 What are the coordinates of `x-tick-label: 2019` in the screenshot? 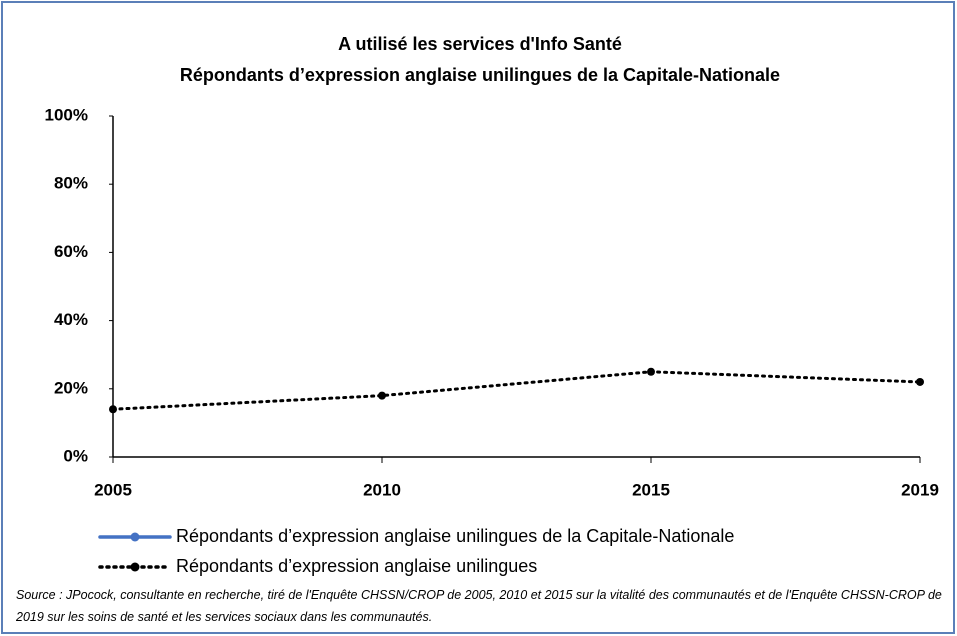 It's located at (920, 489).